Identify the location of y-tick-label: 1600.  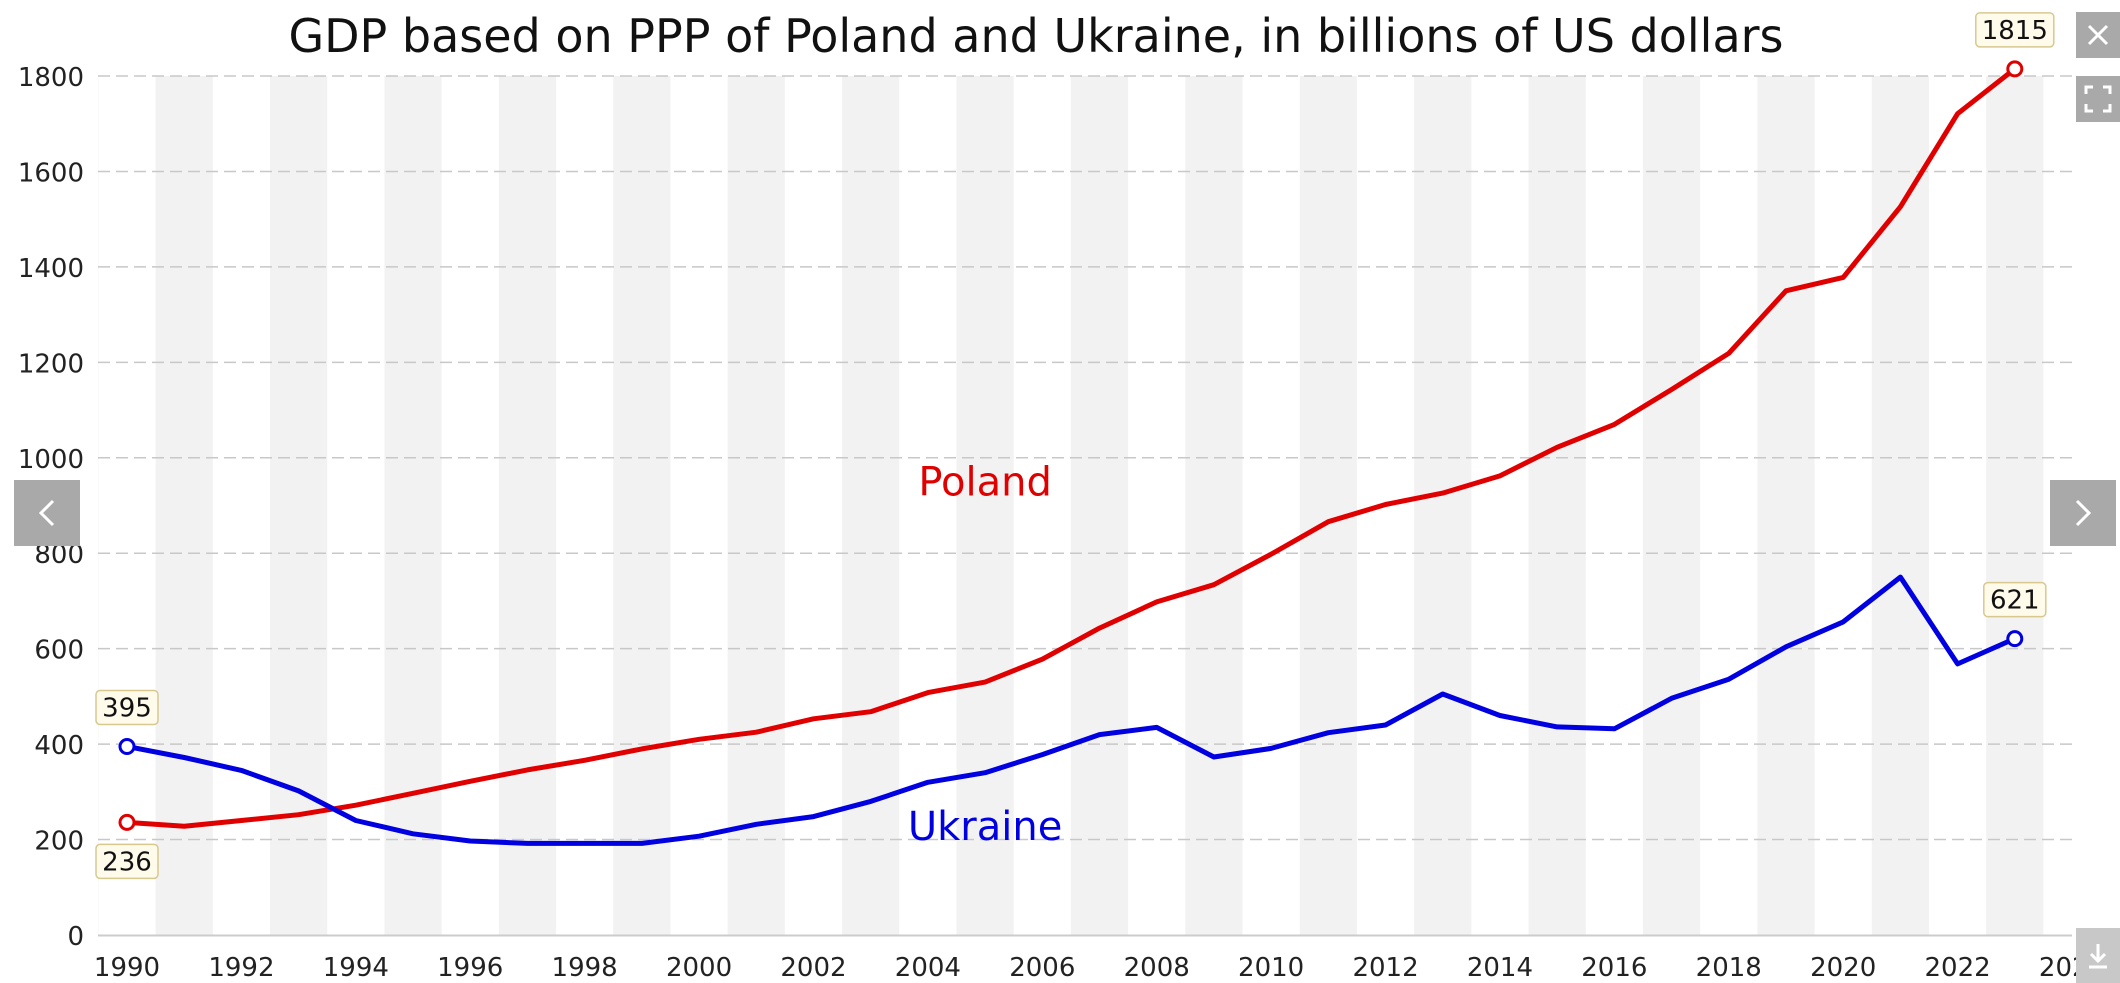
(51, 173).